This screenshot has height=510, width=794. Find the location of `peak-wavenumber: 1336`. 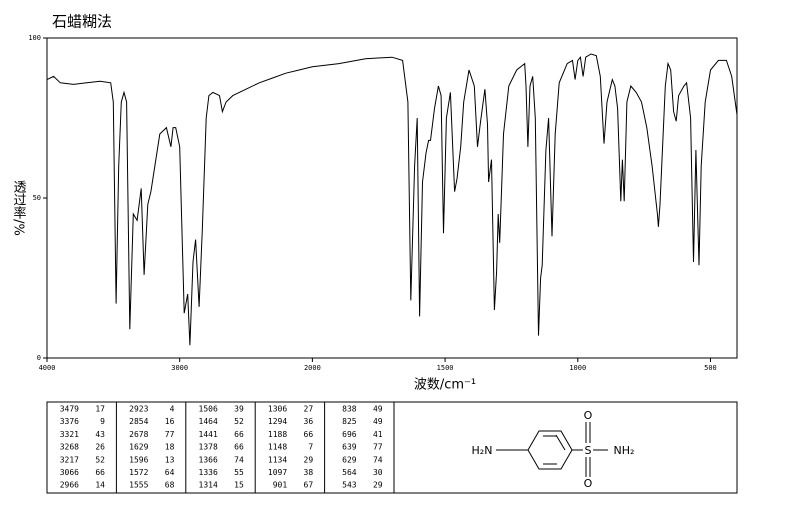

peak-wavenumber: 1336 is located at coordinates (208, 472).